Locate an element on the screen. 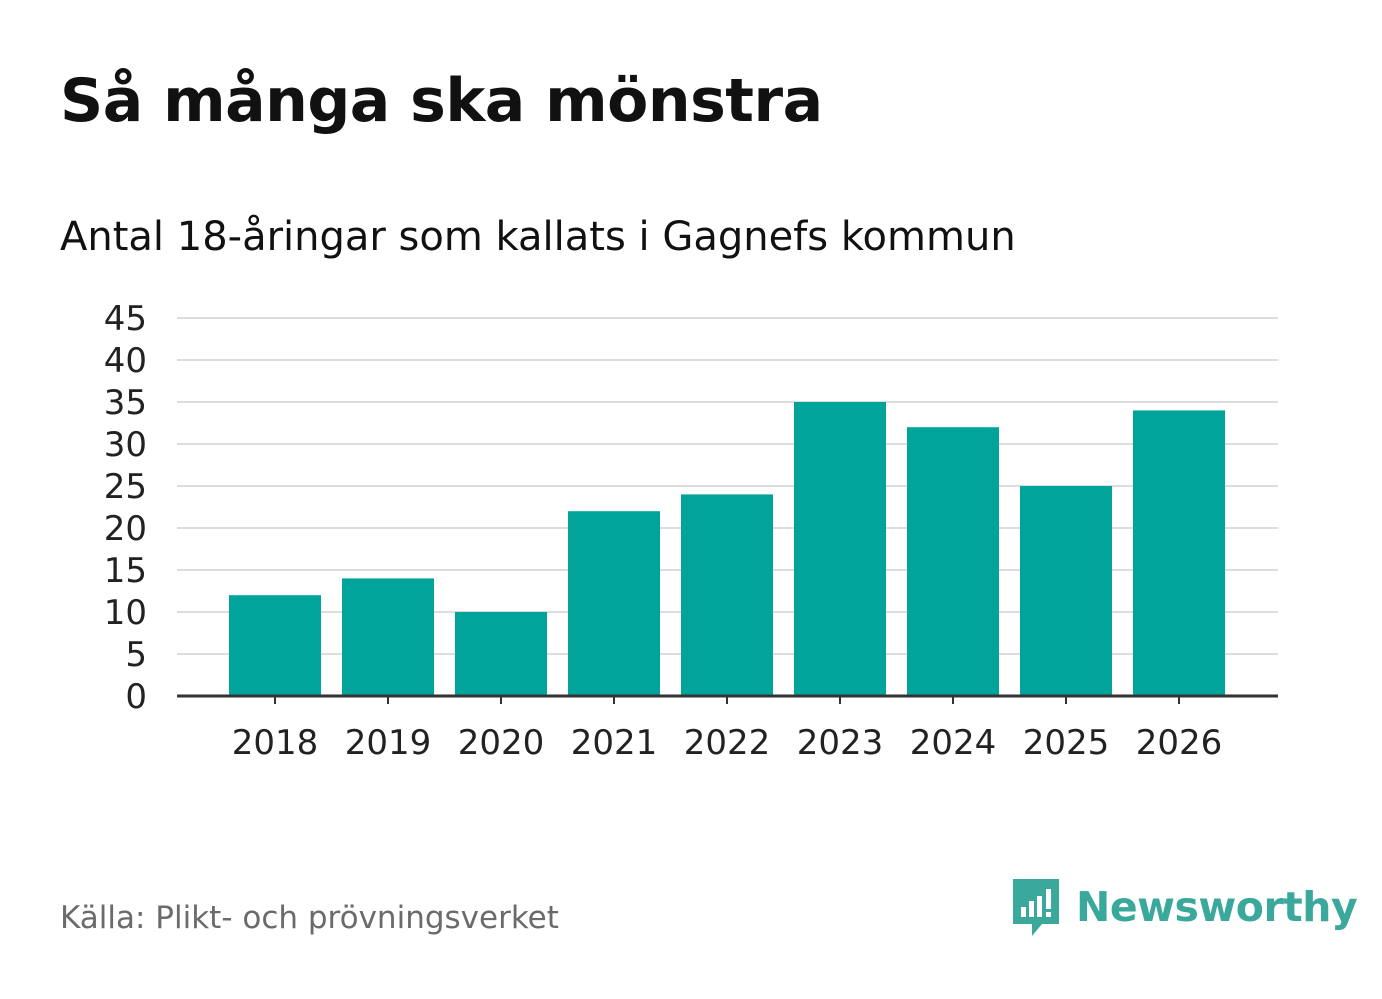 This screenshot has height=999, width=1382. brand-name: Newsworthy is located at coordinates (1217, 907).